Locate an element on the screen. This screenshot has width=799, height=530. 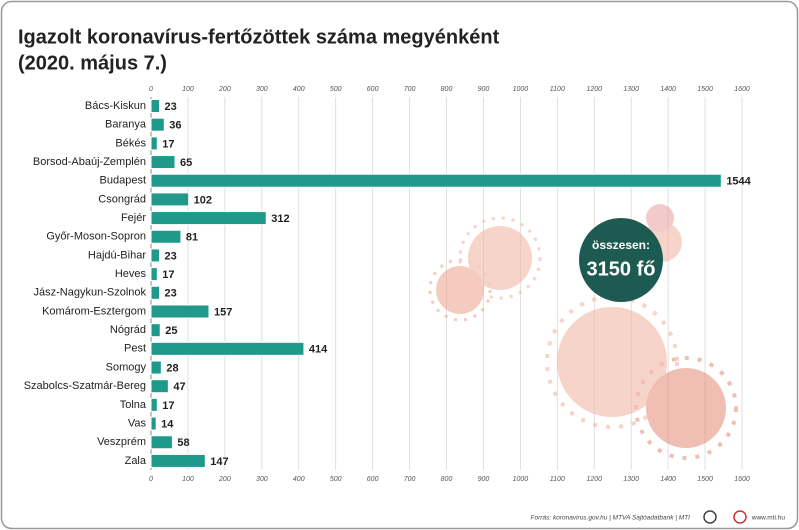
value-label: 312 is located at coordinates (280, 219).